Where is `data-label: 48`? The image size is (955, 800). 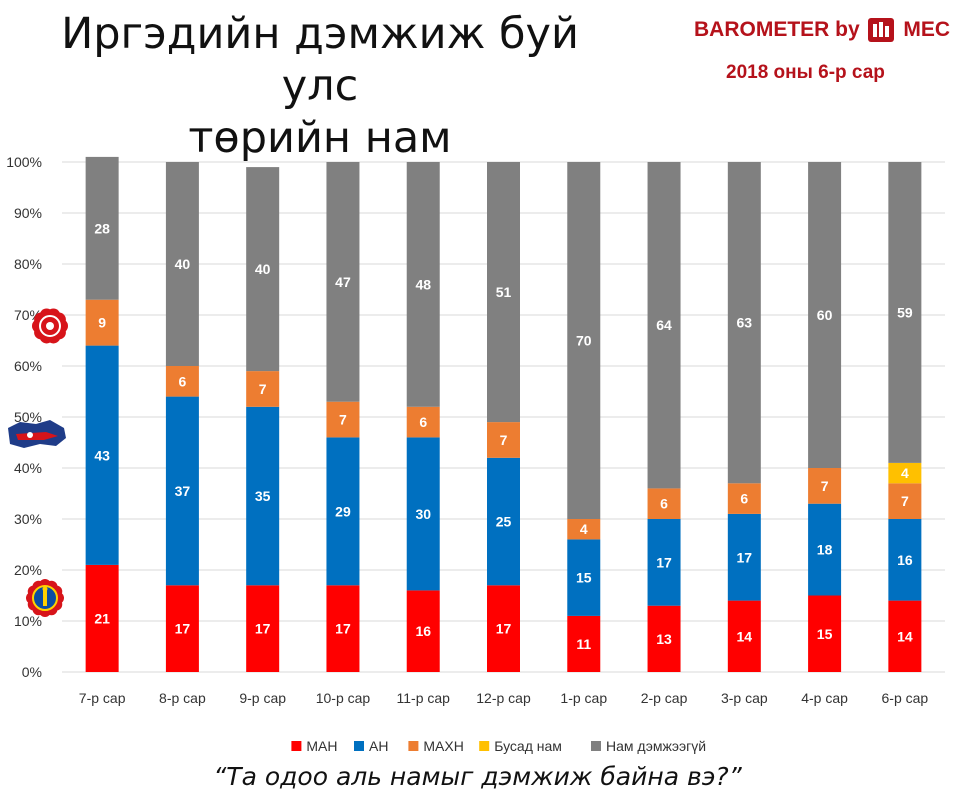 data-label: 48 is located at coordinates (423, 284).